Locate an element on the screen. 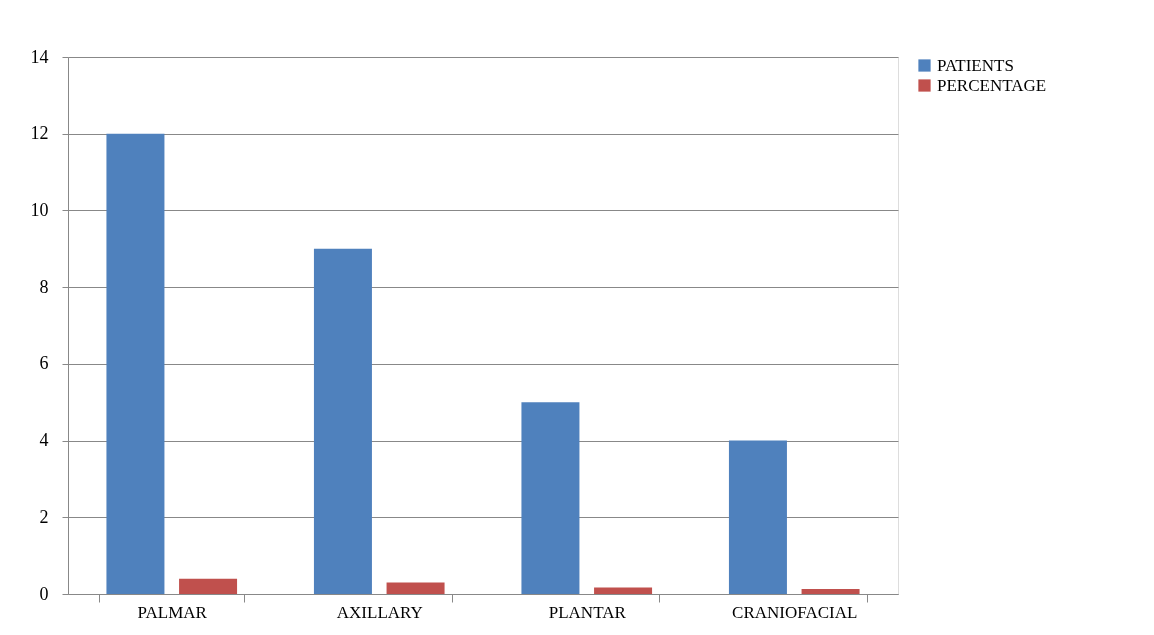 The height and width of the screenshot is (635, 1154). x-tick-label: AXILLARY is located at coordinates (379, 612).